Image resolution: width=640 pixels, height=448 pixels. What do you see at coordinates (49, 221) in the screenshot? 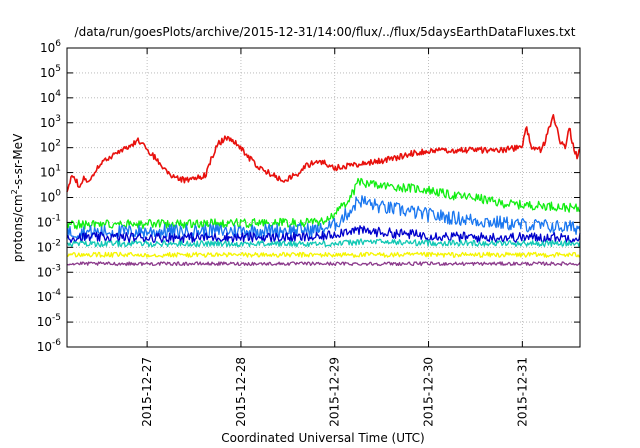
I see `y-tick-label: 10⁻¹` at bounding box center [49, 221].